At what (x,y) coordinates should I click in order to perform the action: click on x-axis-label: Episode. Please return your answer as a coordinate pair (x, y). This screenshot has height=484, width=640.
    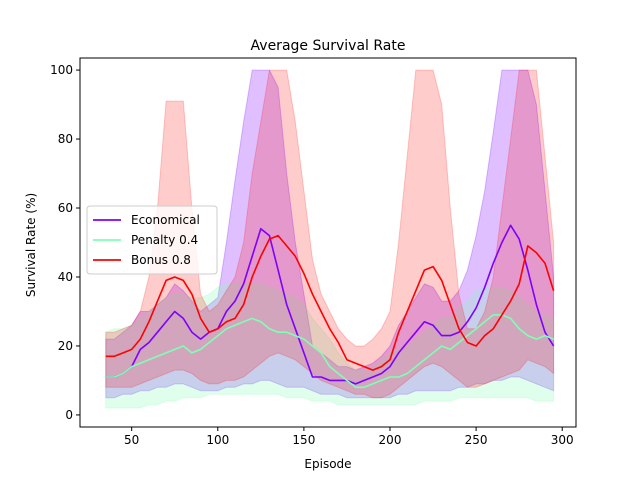
    Looking at the image, I should click on (327, 464).